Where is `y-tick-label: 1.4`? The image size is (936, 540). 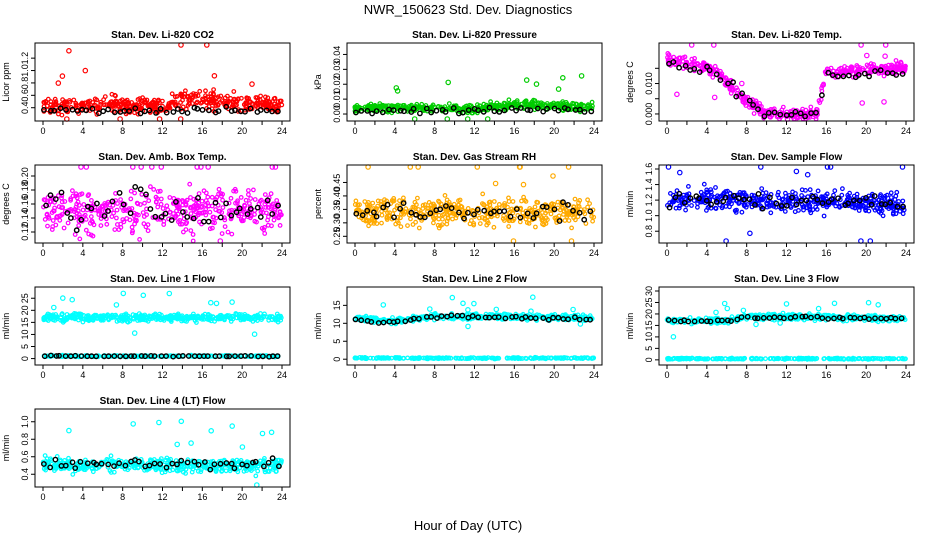
y-tick-label: 1.4 is located at coordinates (649, 184).